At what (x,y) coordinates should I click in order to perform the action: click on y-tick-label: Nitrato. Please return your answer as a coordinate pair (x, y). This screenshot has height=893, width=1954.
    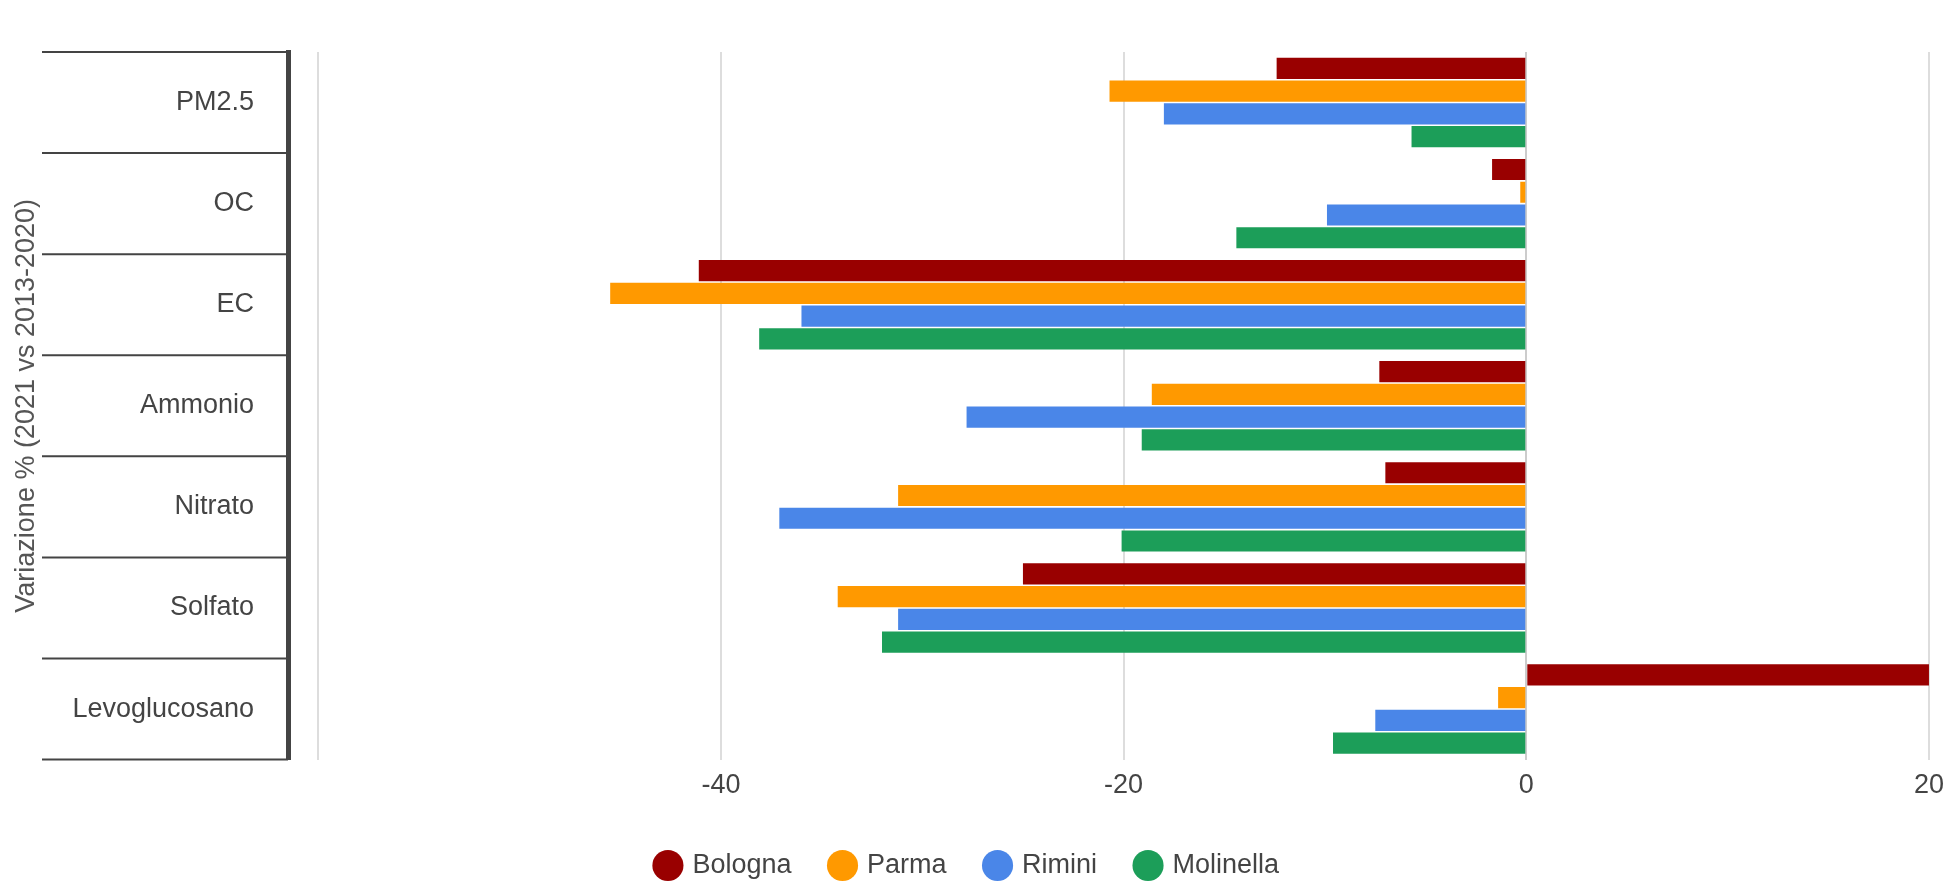
    Looking at the image, I should click on (214, 505).